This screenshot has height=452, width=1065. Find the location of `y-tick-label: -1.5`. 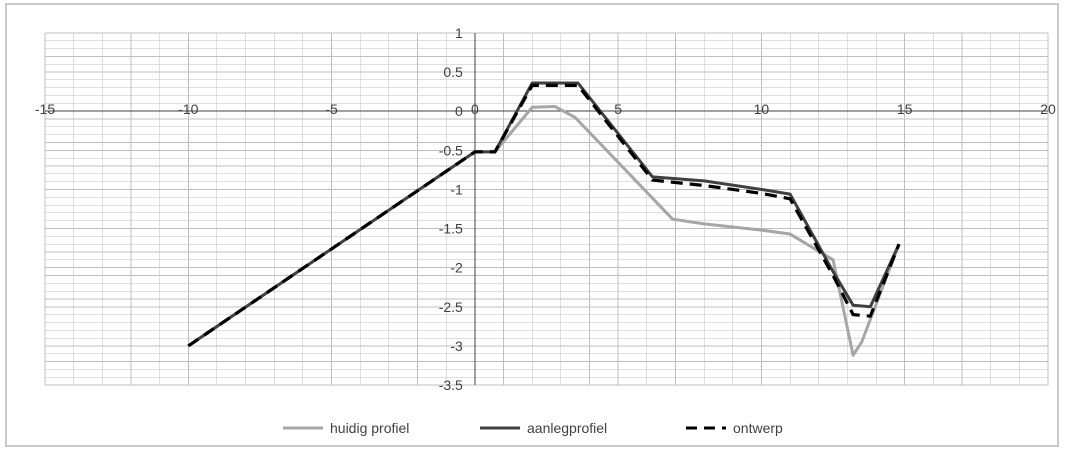

y-tick-label: -1.5 is located at coordinates (451, 229).